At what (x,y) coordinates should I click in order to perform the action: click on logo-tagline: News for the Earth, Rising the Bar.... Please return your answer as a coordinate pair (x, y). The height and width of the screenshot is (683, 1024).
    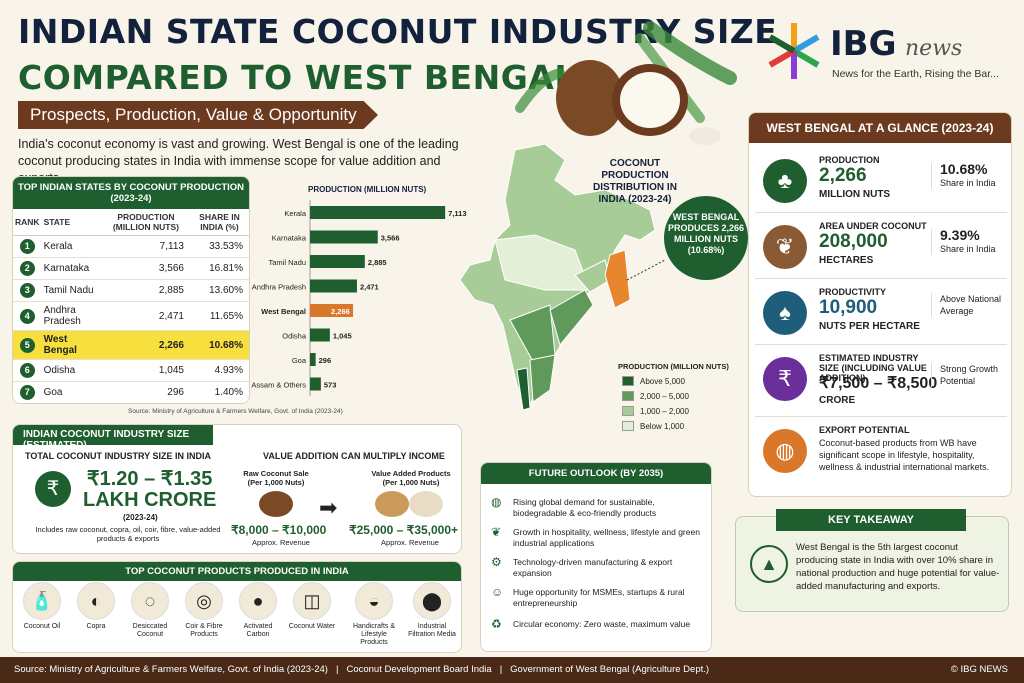
    Looking at the image, I should click on (915, 74).